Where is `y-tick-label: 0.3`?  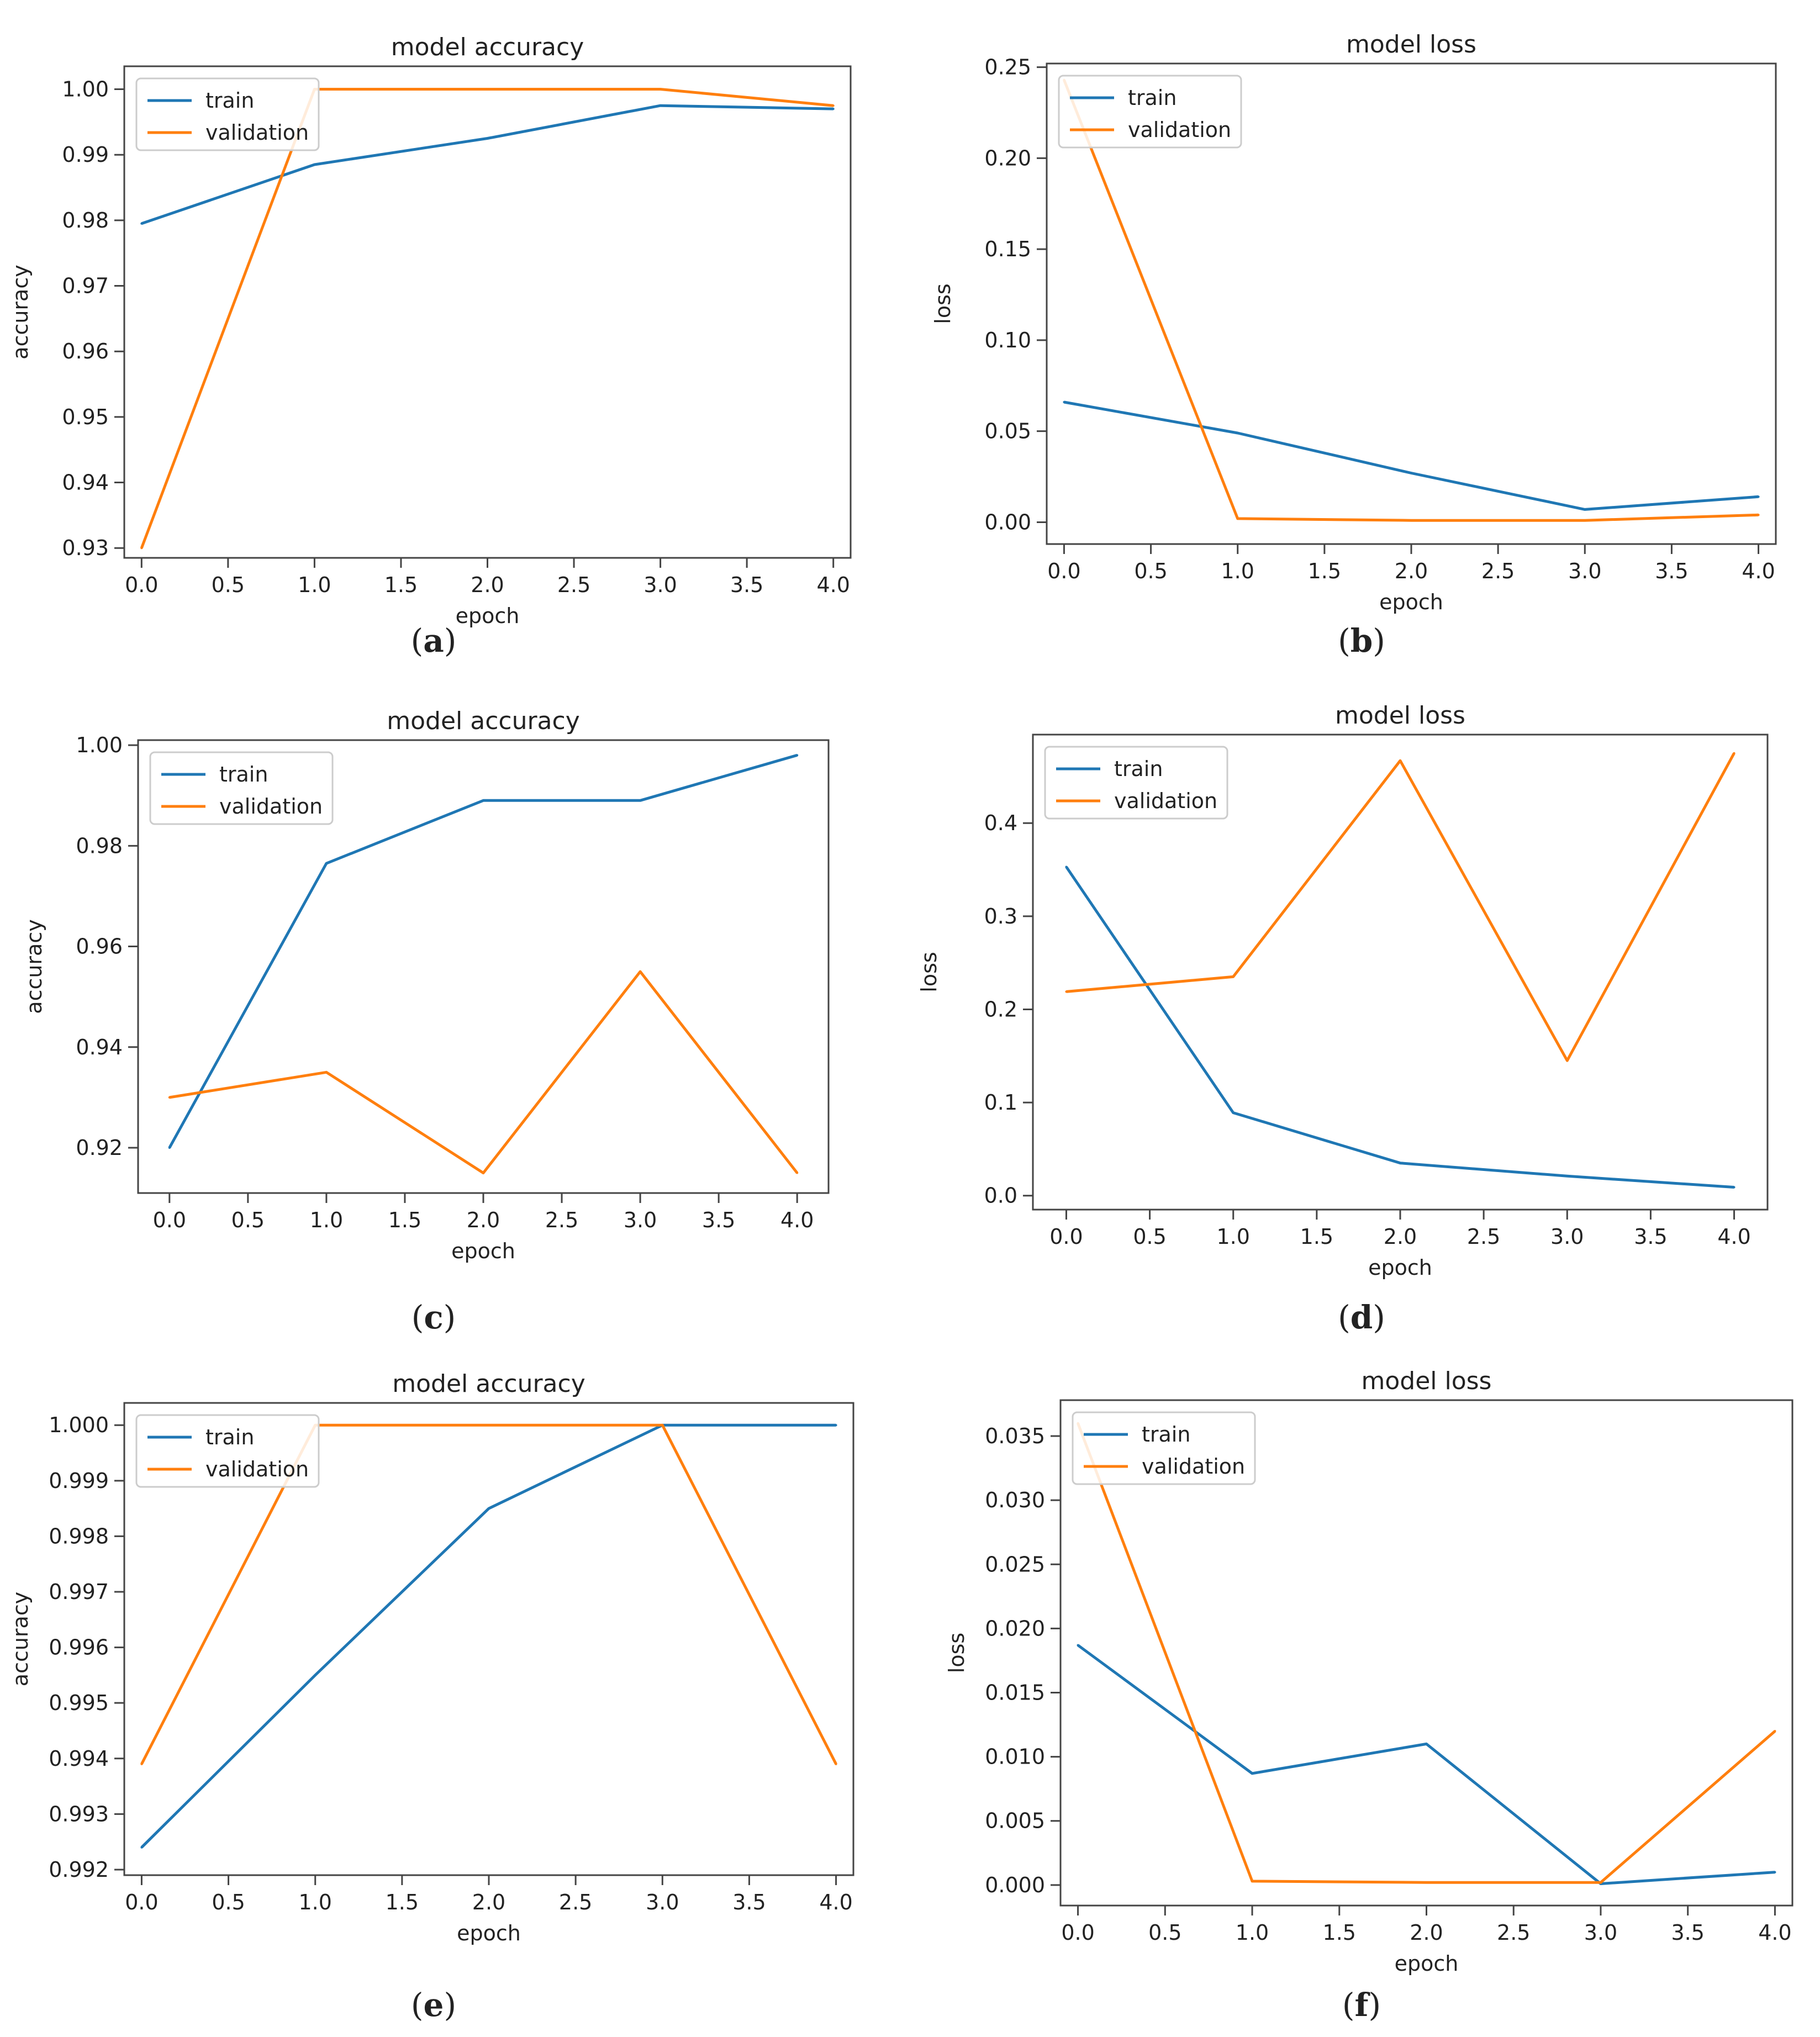 y-tick-label: 0.3 is located at coordinates (1001, 916).